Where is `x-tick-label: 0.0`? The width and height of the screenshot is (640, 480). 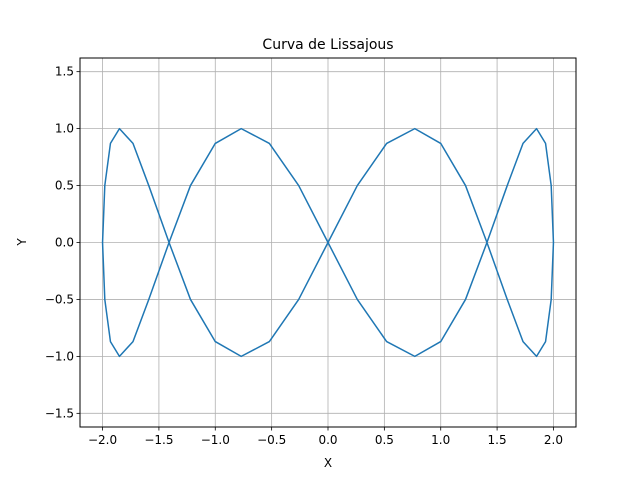 x-tick-label: 0.0 is located at coordinates (327, 440).